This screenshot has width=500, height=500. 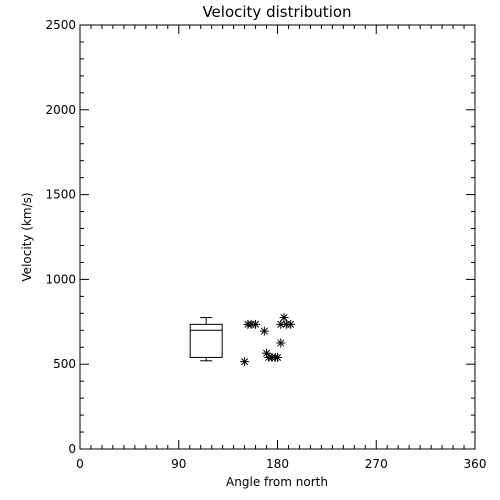 I want to click on x-axis-label: Angle from north, so click(x=277, y=482).